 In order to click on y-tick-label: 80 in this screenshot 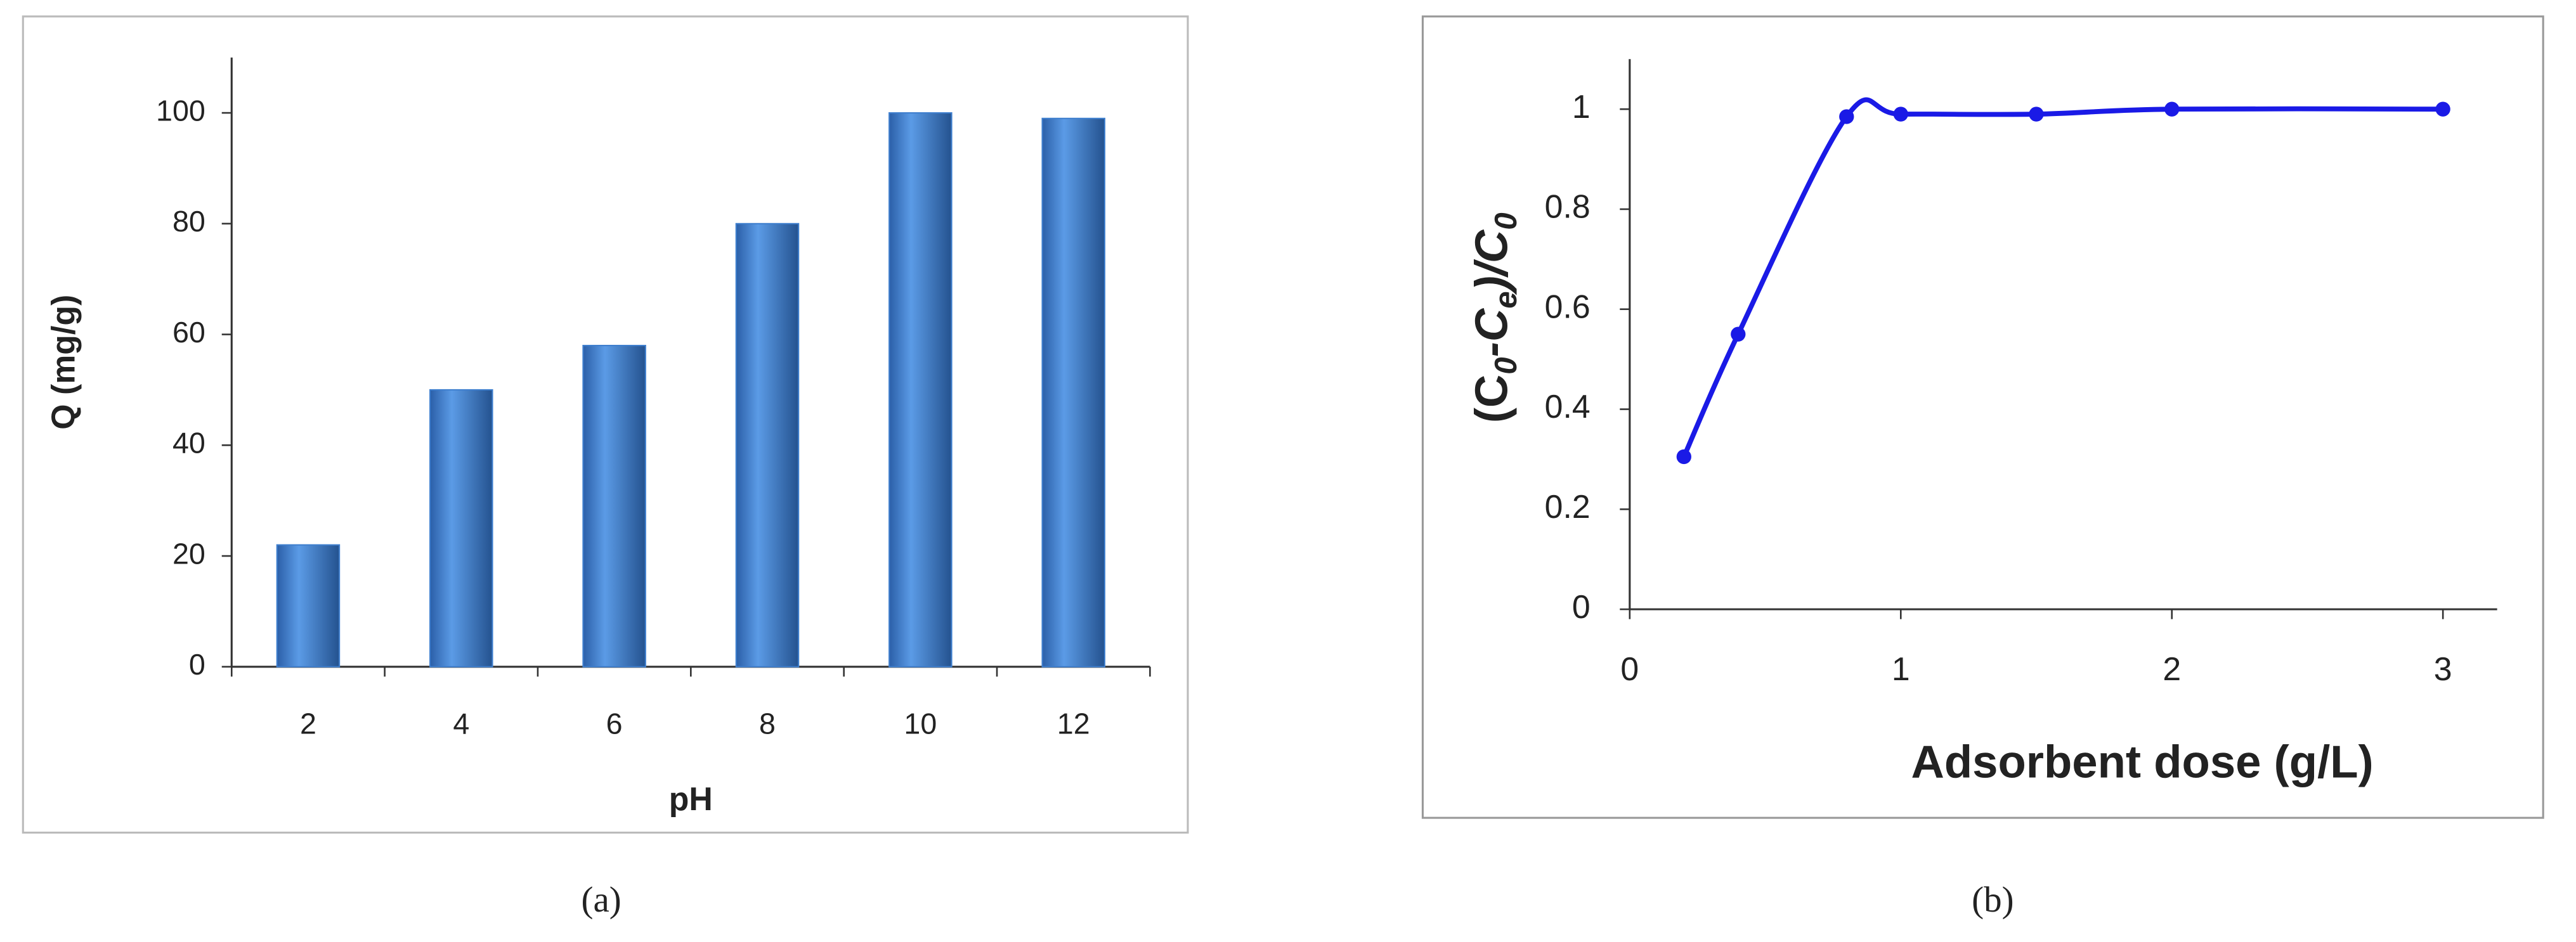, I will do `click(188, 221)`.